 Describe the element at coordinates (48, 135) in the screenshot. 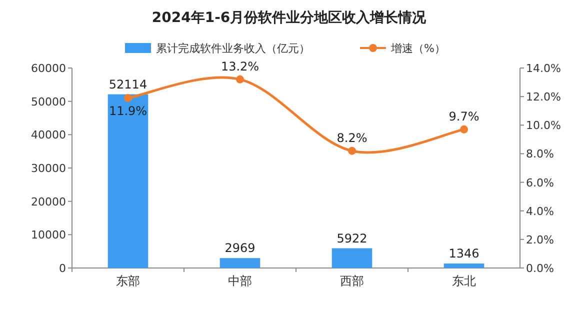

I see `y-tick-label: 40000` at that location.